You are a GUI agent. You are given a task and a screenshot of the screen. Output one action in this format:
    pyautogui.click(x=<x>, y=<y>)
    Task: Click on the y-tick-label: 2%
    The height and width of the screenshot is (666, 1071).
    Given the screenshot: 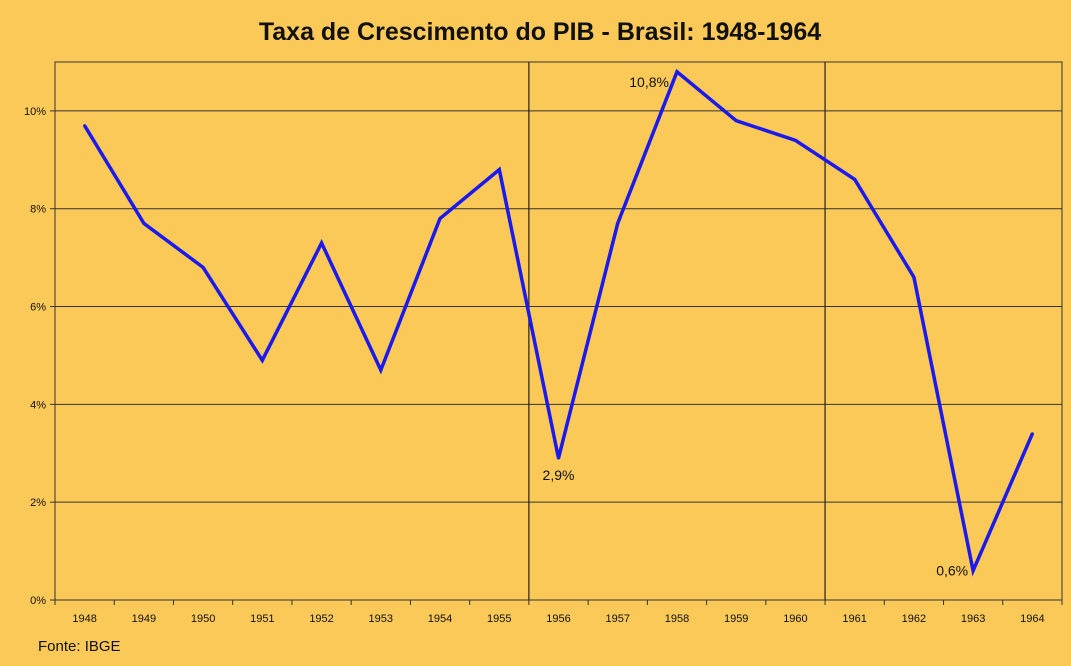 What is the action you would take?
    pyautogui.click(x=38, y=503)
    